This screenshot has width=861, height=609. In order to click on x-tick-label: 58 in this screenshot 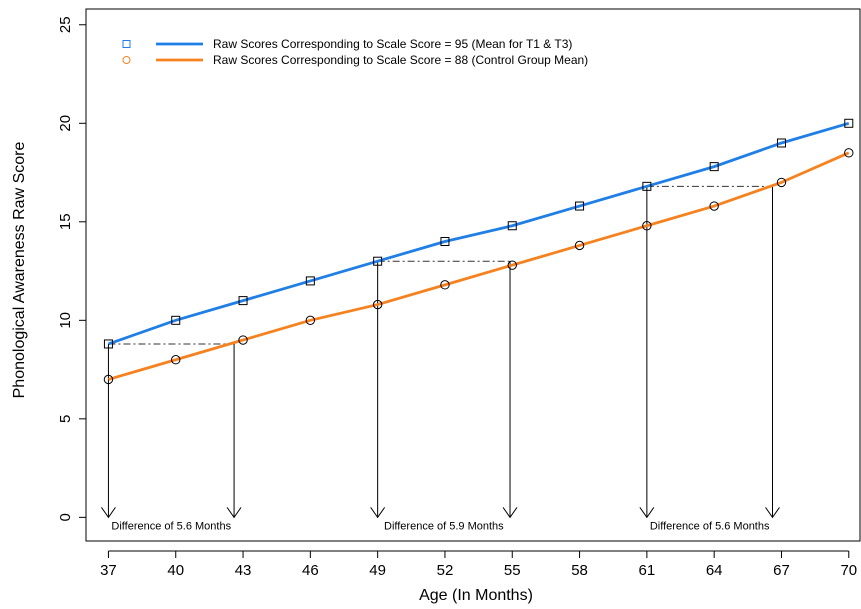, I will do `click(579, 570)`.